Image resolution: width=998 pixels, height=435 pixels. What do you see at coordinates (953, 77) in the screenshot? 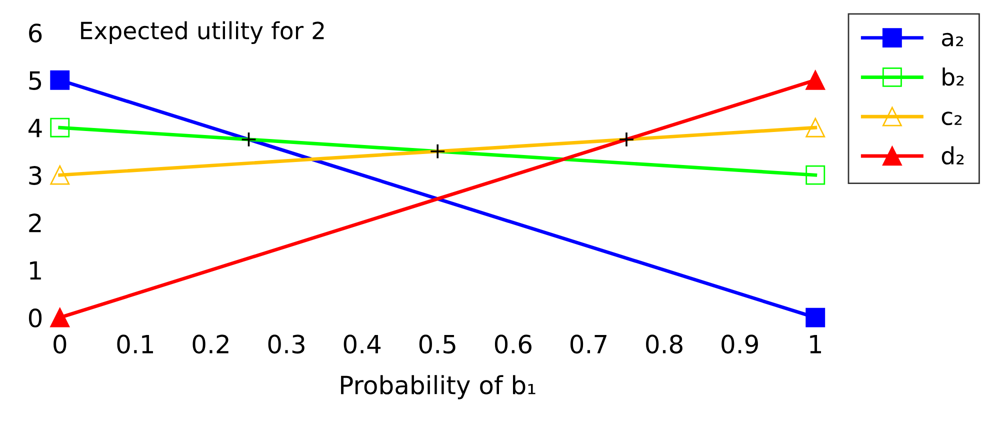
I see `legend-label: b₂` at bounding box center [953, 77].